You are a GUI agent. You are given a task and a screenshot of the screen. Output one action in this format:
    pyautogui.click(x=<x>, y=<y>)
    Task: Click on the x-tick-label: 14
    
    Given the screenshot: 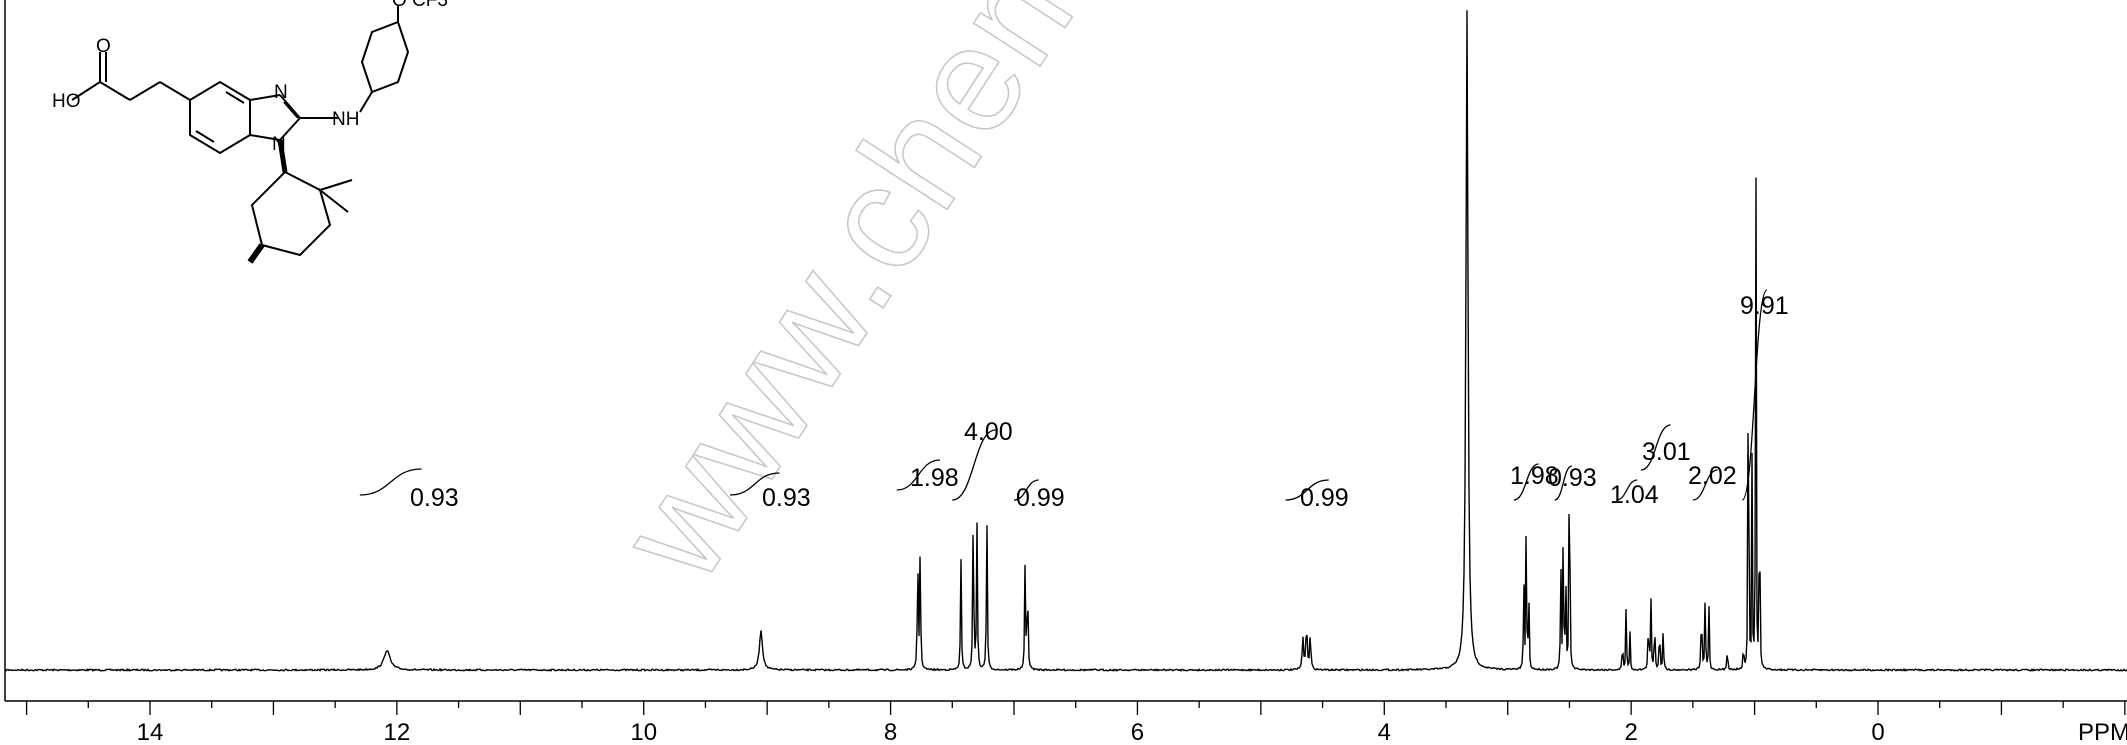 What is the action you would take?
    pyautogui.click(x=150, y=732)
    